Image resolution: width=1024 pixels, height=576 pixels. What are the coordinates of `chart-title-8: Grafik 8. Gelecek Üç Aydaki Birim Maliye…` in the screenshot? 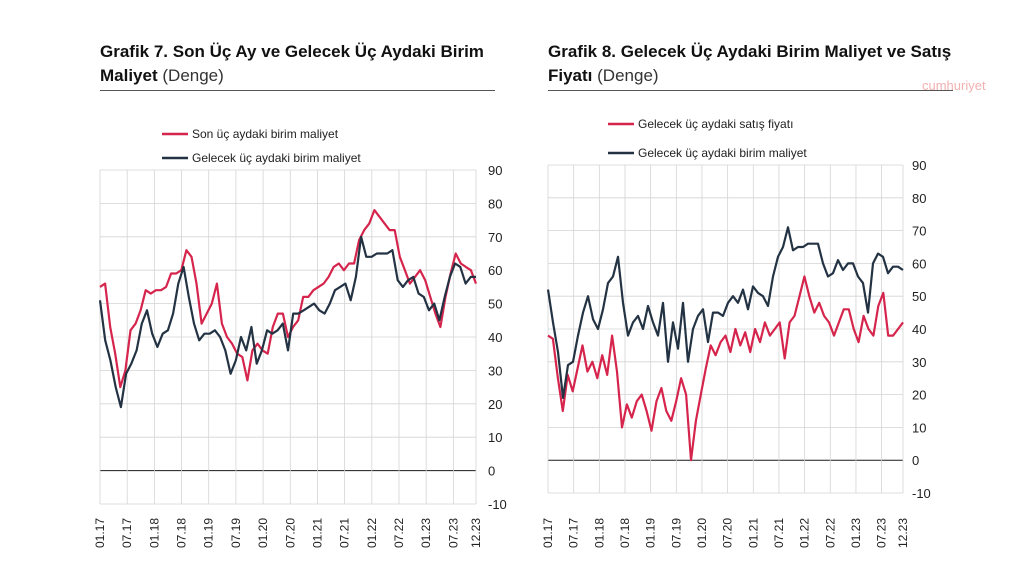 It's located at (758, 64).